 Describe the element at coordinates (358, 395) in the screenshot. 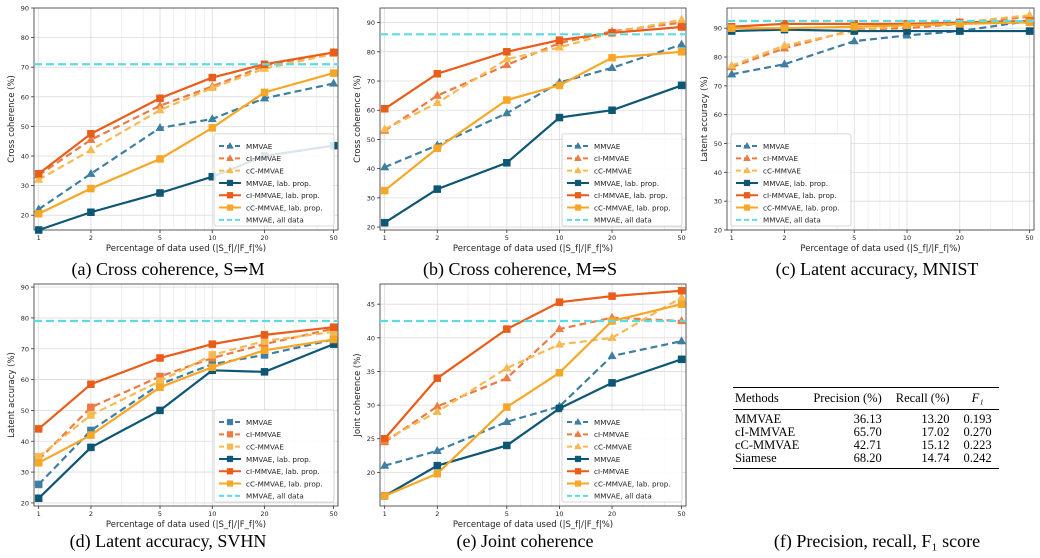

I see `y-axis-label: Joint coherence (%)` at that location.